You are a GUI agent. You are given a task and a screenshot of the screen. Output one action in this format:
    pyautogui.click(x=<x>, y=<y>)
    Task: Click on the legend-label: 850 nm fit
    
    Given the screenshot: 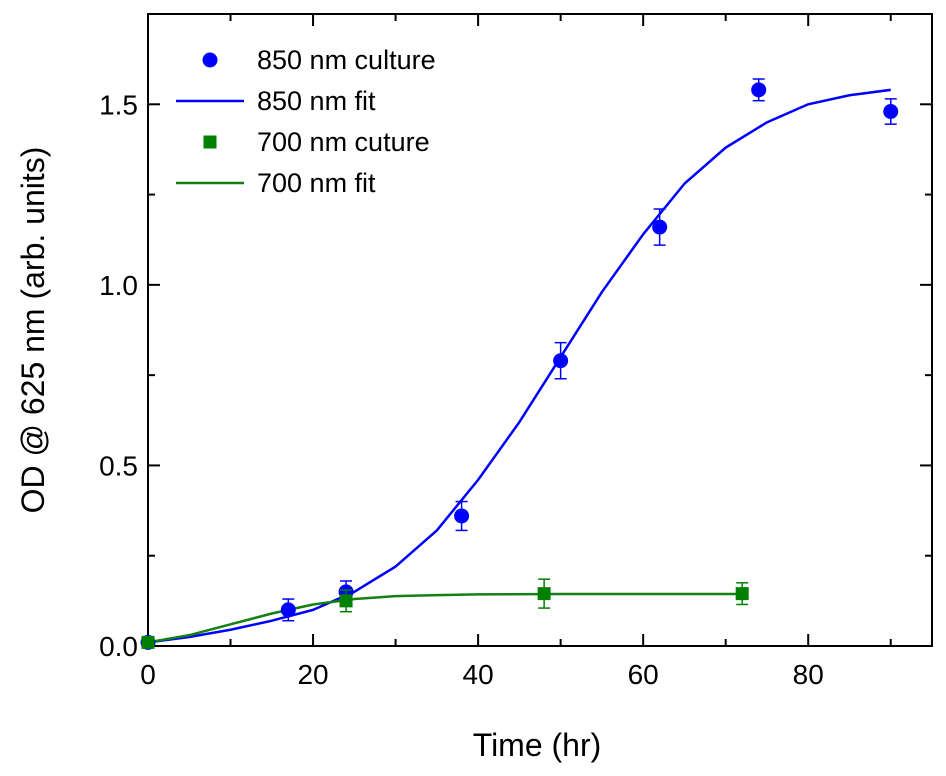 What is the action you would take?
    pyautogui.click(x=316, y=101)
    